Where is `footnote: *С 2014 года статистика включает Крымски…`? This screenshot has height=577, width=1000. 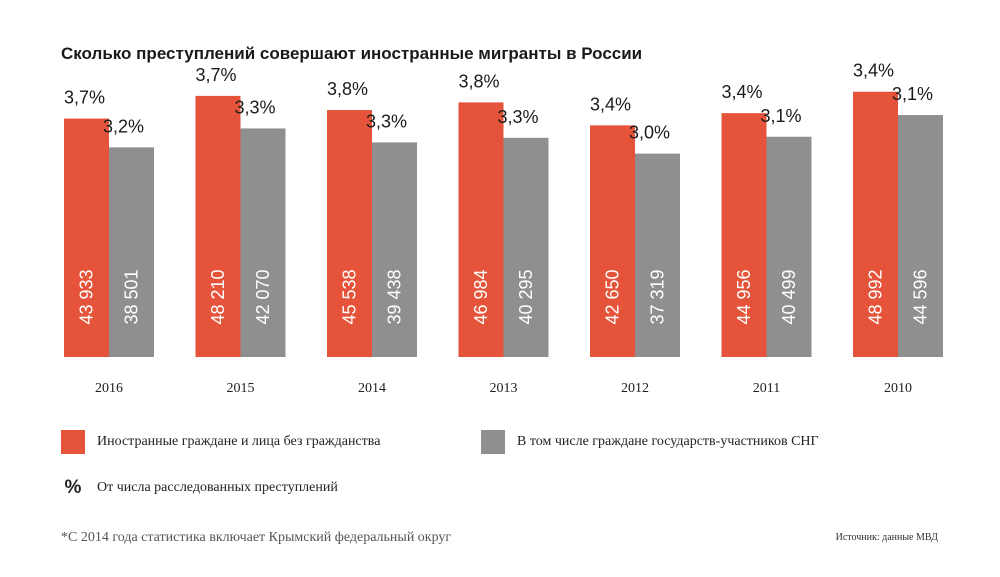 footnote: *С 2014 года статистика включает Крымски… is located at coordinates (256, 537).